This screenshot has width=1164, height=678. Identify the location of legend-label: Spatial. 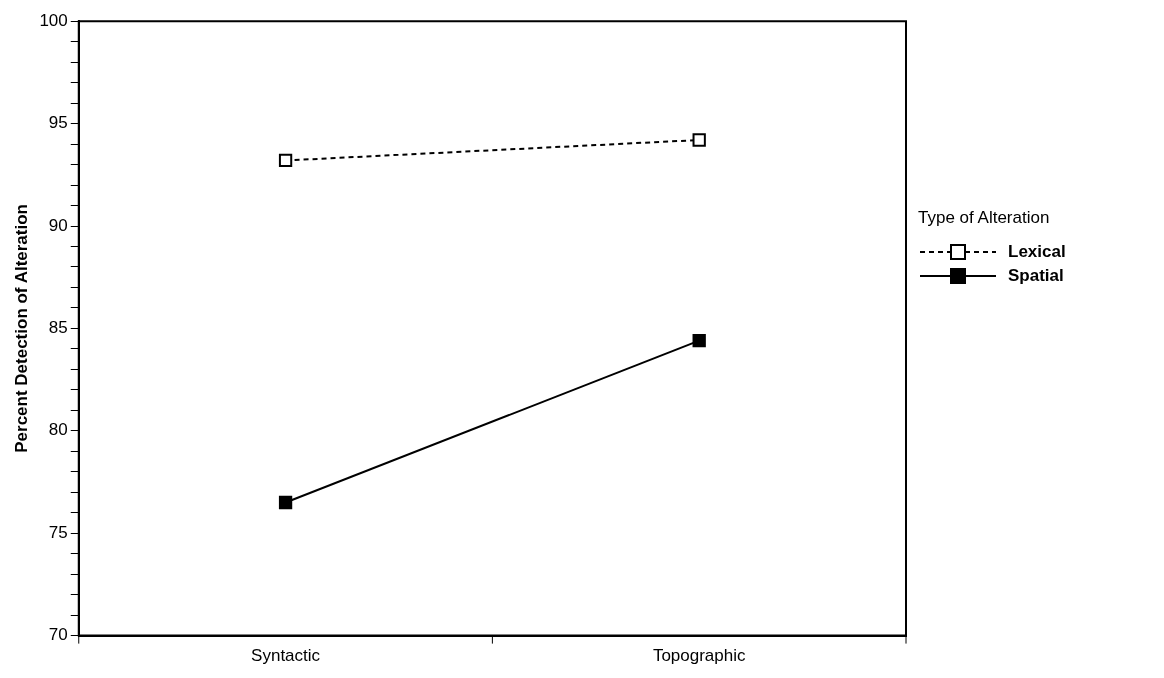
(1036, 276).